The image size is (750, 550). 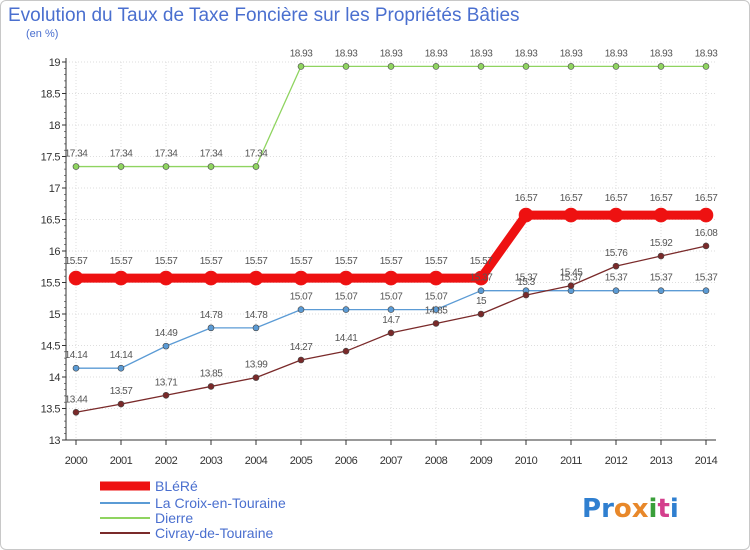 What do you see at coordinates (121, 461) in the screenshot?
I see `x-tick-label: 2001` at bounding box center [121, 461].